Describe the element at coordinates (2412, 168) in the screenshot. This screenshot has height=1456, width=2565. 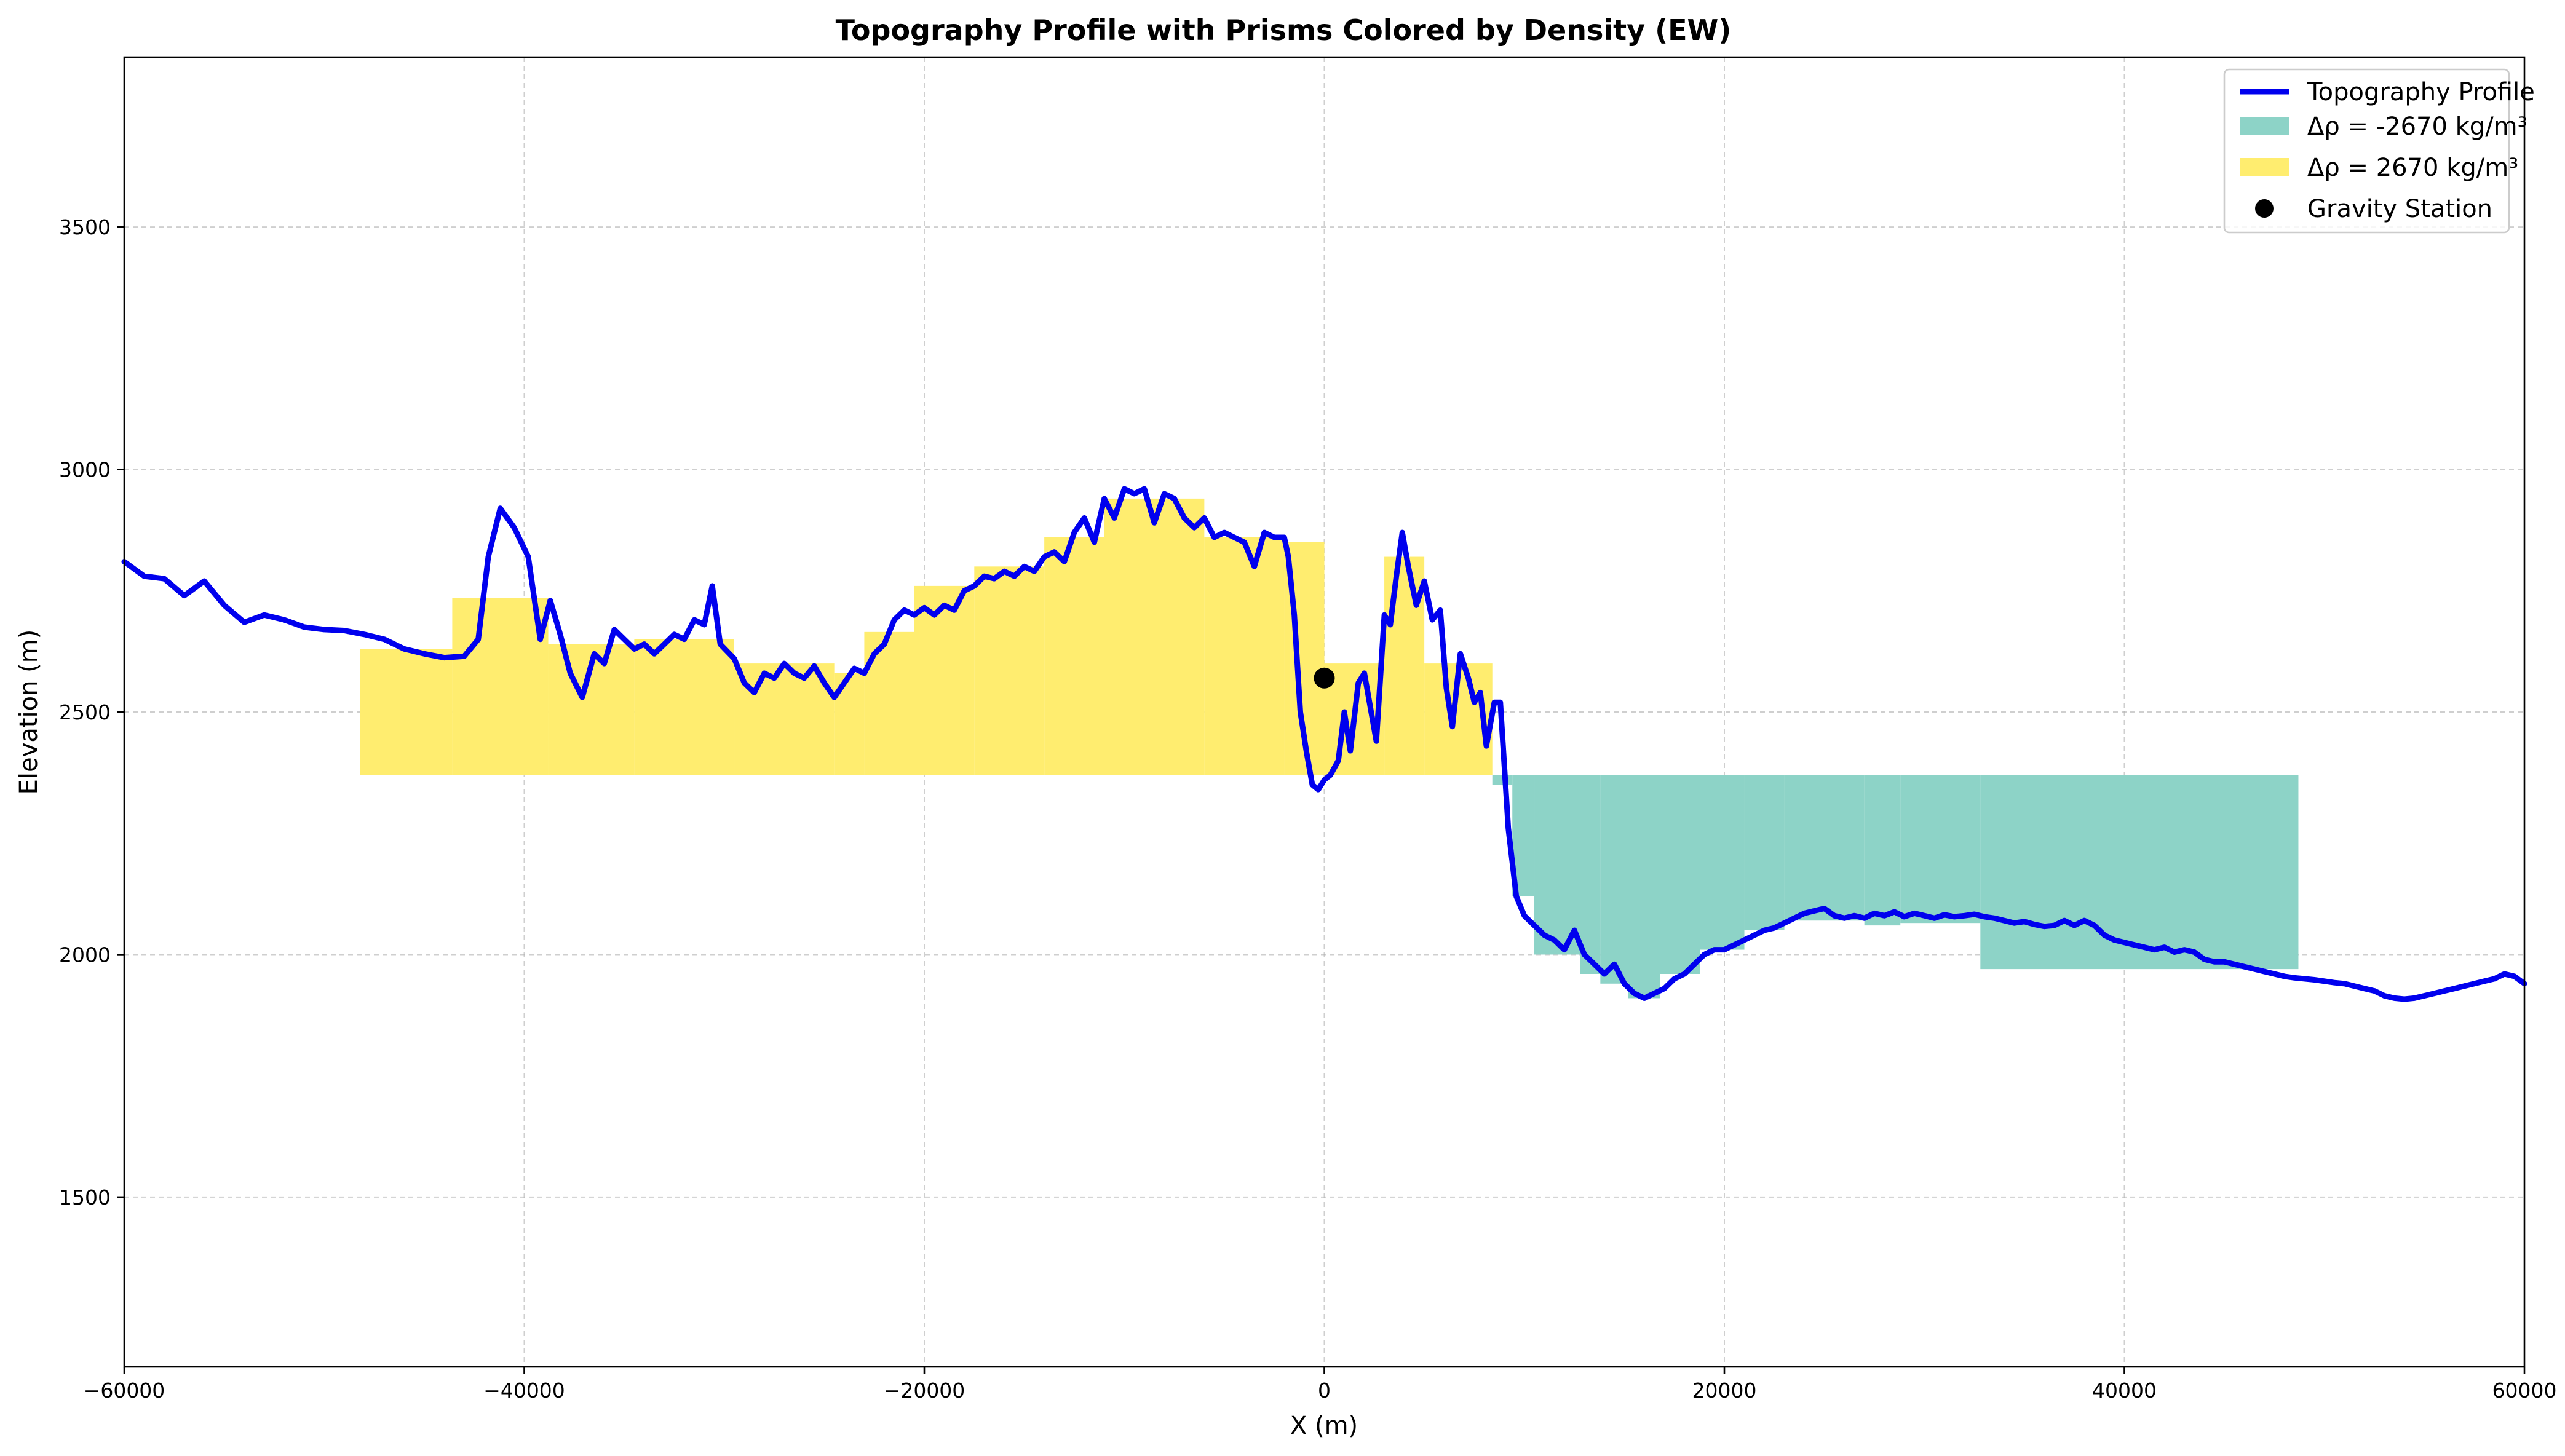
I see `legend-label-positive-density: Δρ = 2670 kg/m³` at that location.